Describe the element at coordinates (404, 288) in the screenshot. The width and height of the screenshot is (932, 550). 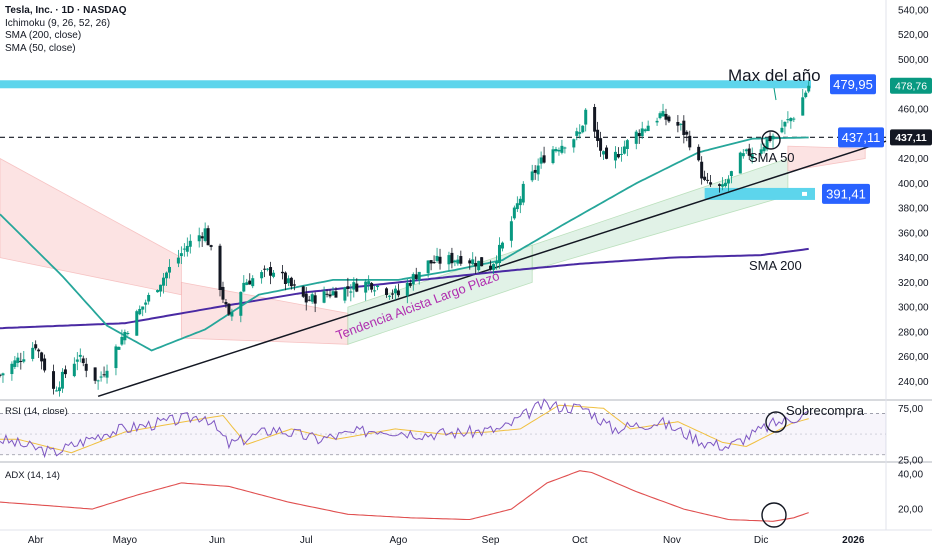
I see `sma200-line` at that location.